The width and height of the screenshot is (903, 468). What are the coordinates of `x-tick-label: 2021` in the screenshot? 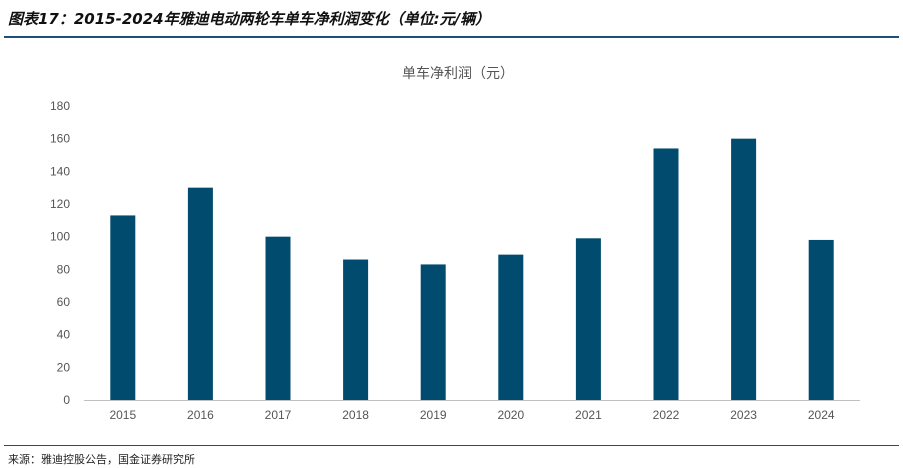 It's located at (588, 415).